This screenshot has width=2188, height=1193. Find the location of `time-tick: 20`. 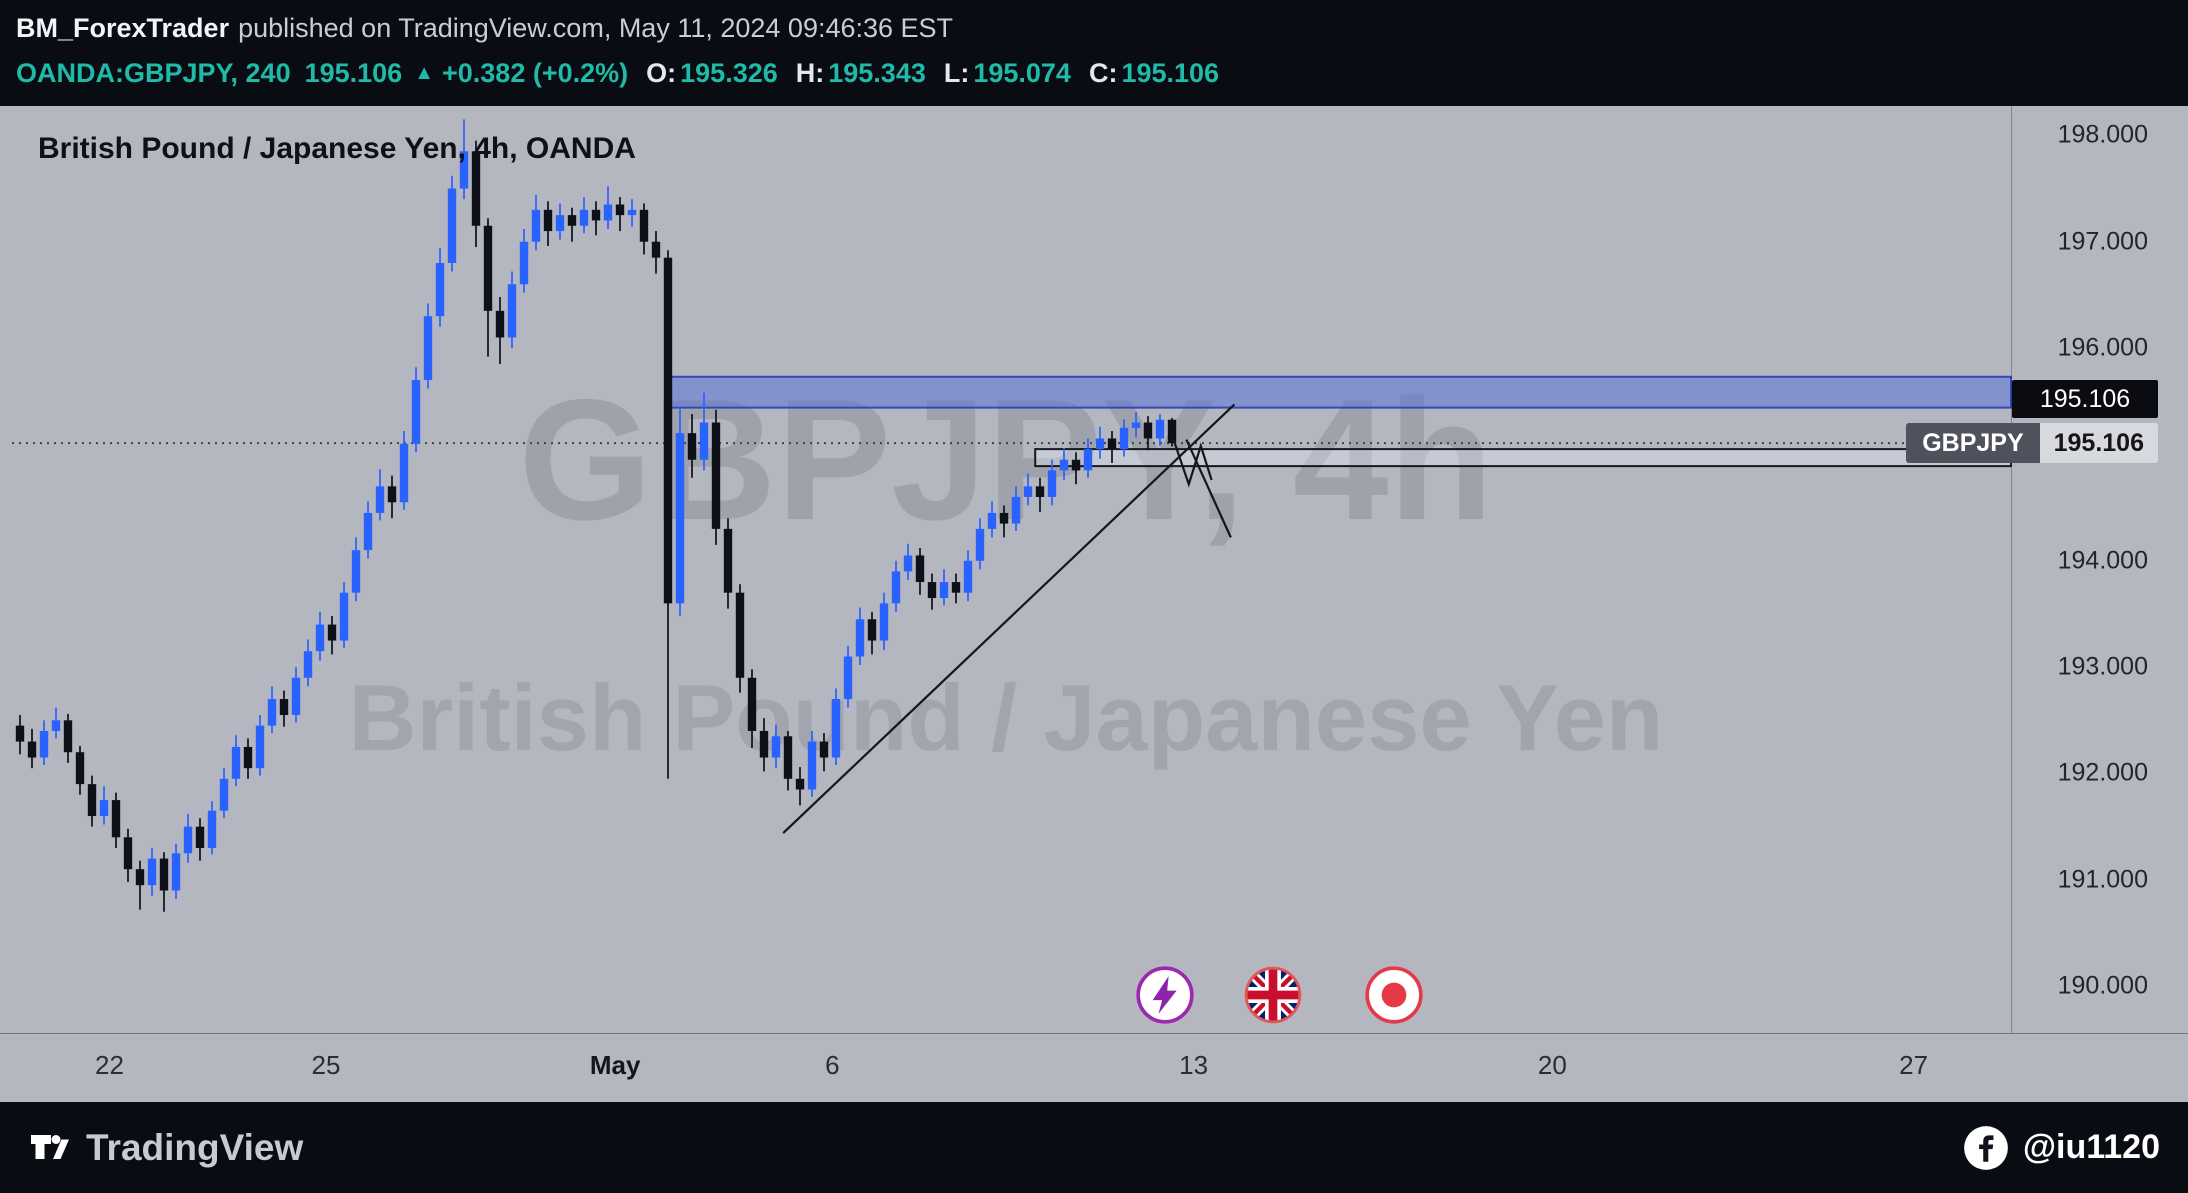

time-tick: 20 is located at coordinates (1552, 1065).